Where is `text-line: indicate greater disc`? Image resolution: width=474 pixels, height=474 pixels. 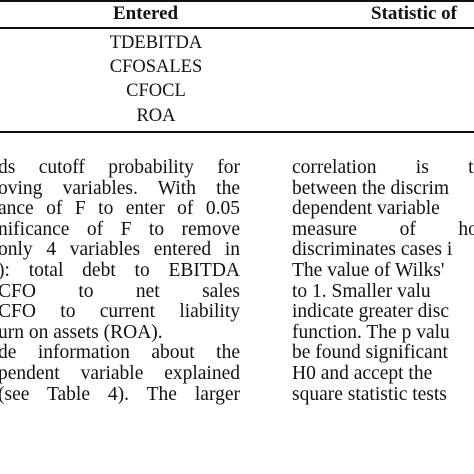 text-line: indicate greater disc is located at coordinates (370, 312).